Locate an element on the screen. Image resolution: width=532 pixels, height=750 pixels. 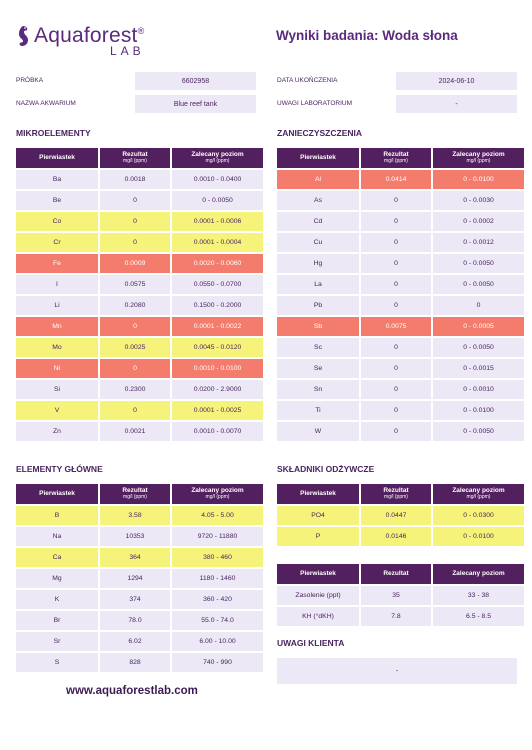
date-label: DATA UKOŃCZENIA is located at coordinates (307, 80).